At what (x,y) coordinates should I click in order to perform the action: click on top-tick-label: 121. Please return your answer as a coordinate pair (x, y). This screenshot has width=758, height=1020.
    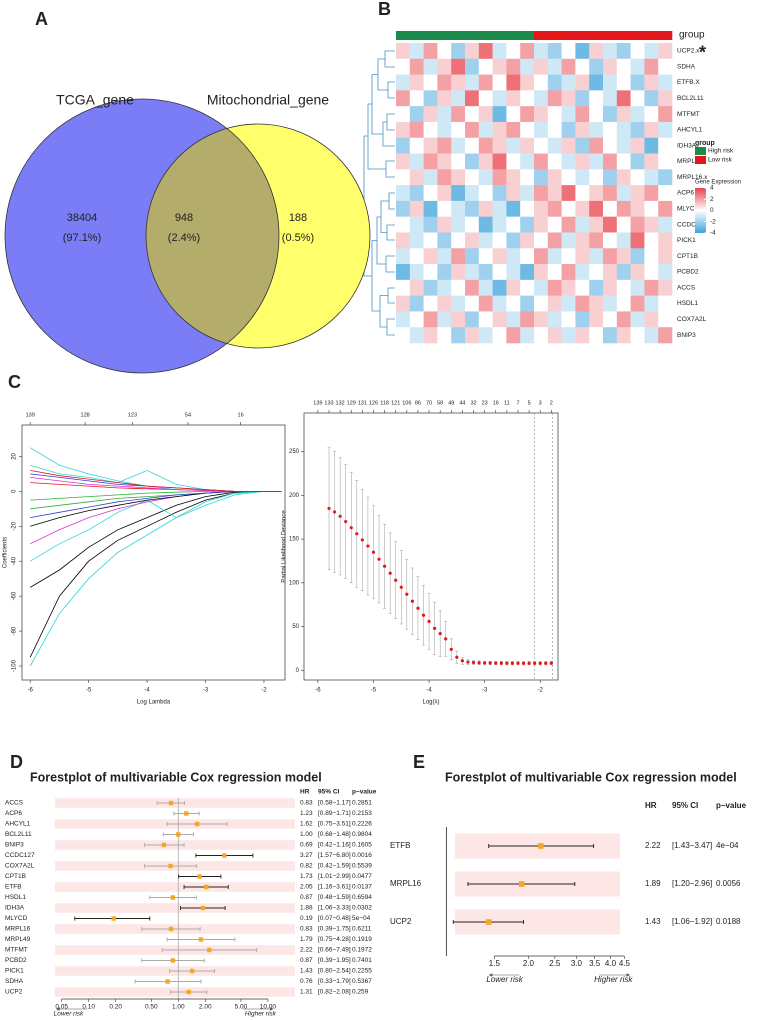
    Looking at the image, I should click on (395, 403).